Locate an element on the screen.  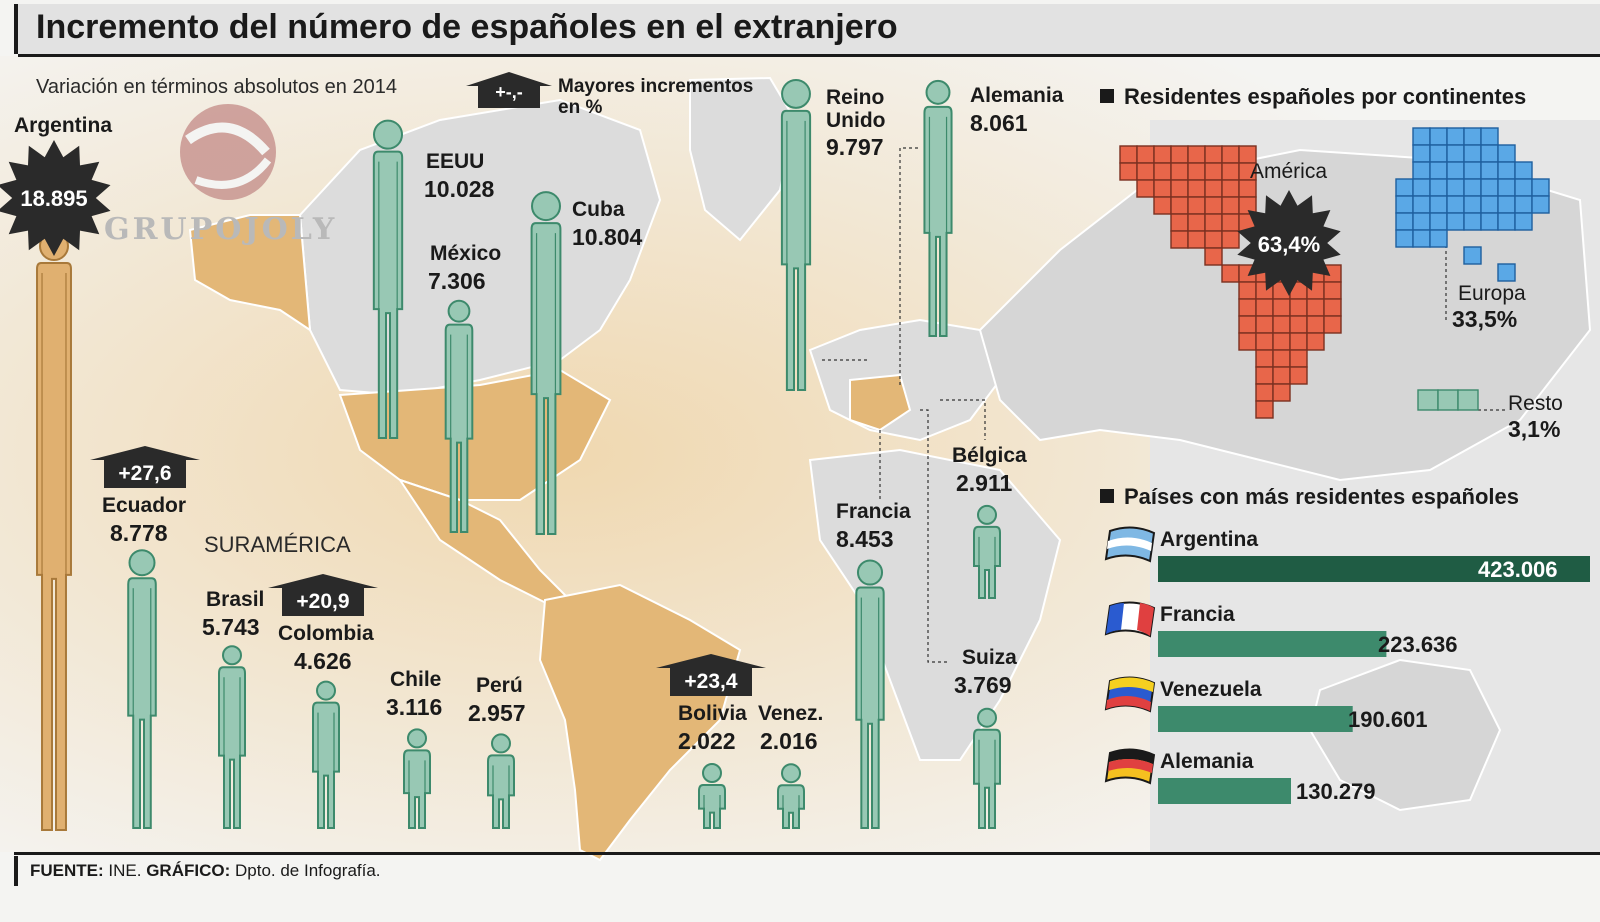
value-cuba: 10.804 is located at coordinates (607, 237).